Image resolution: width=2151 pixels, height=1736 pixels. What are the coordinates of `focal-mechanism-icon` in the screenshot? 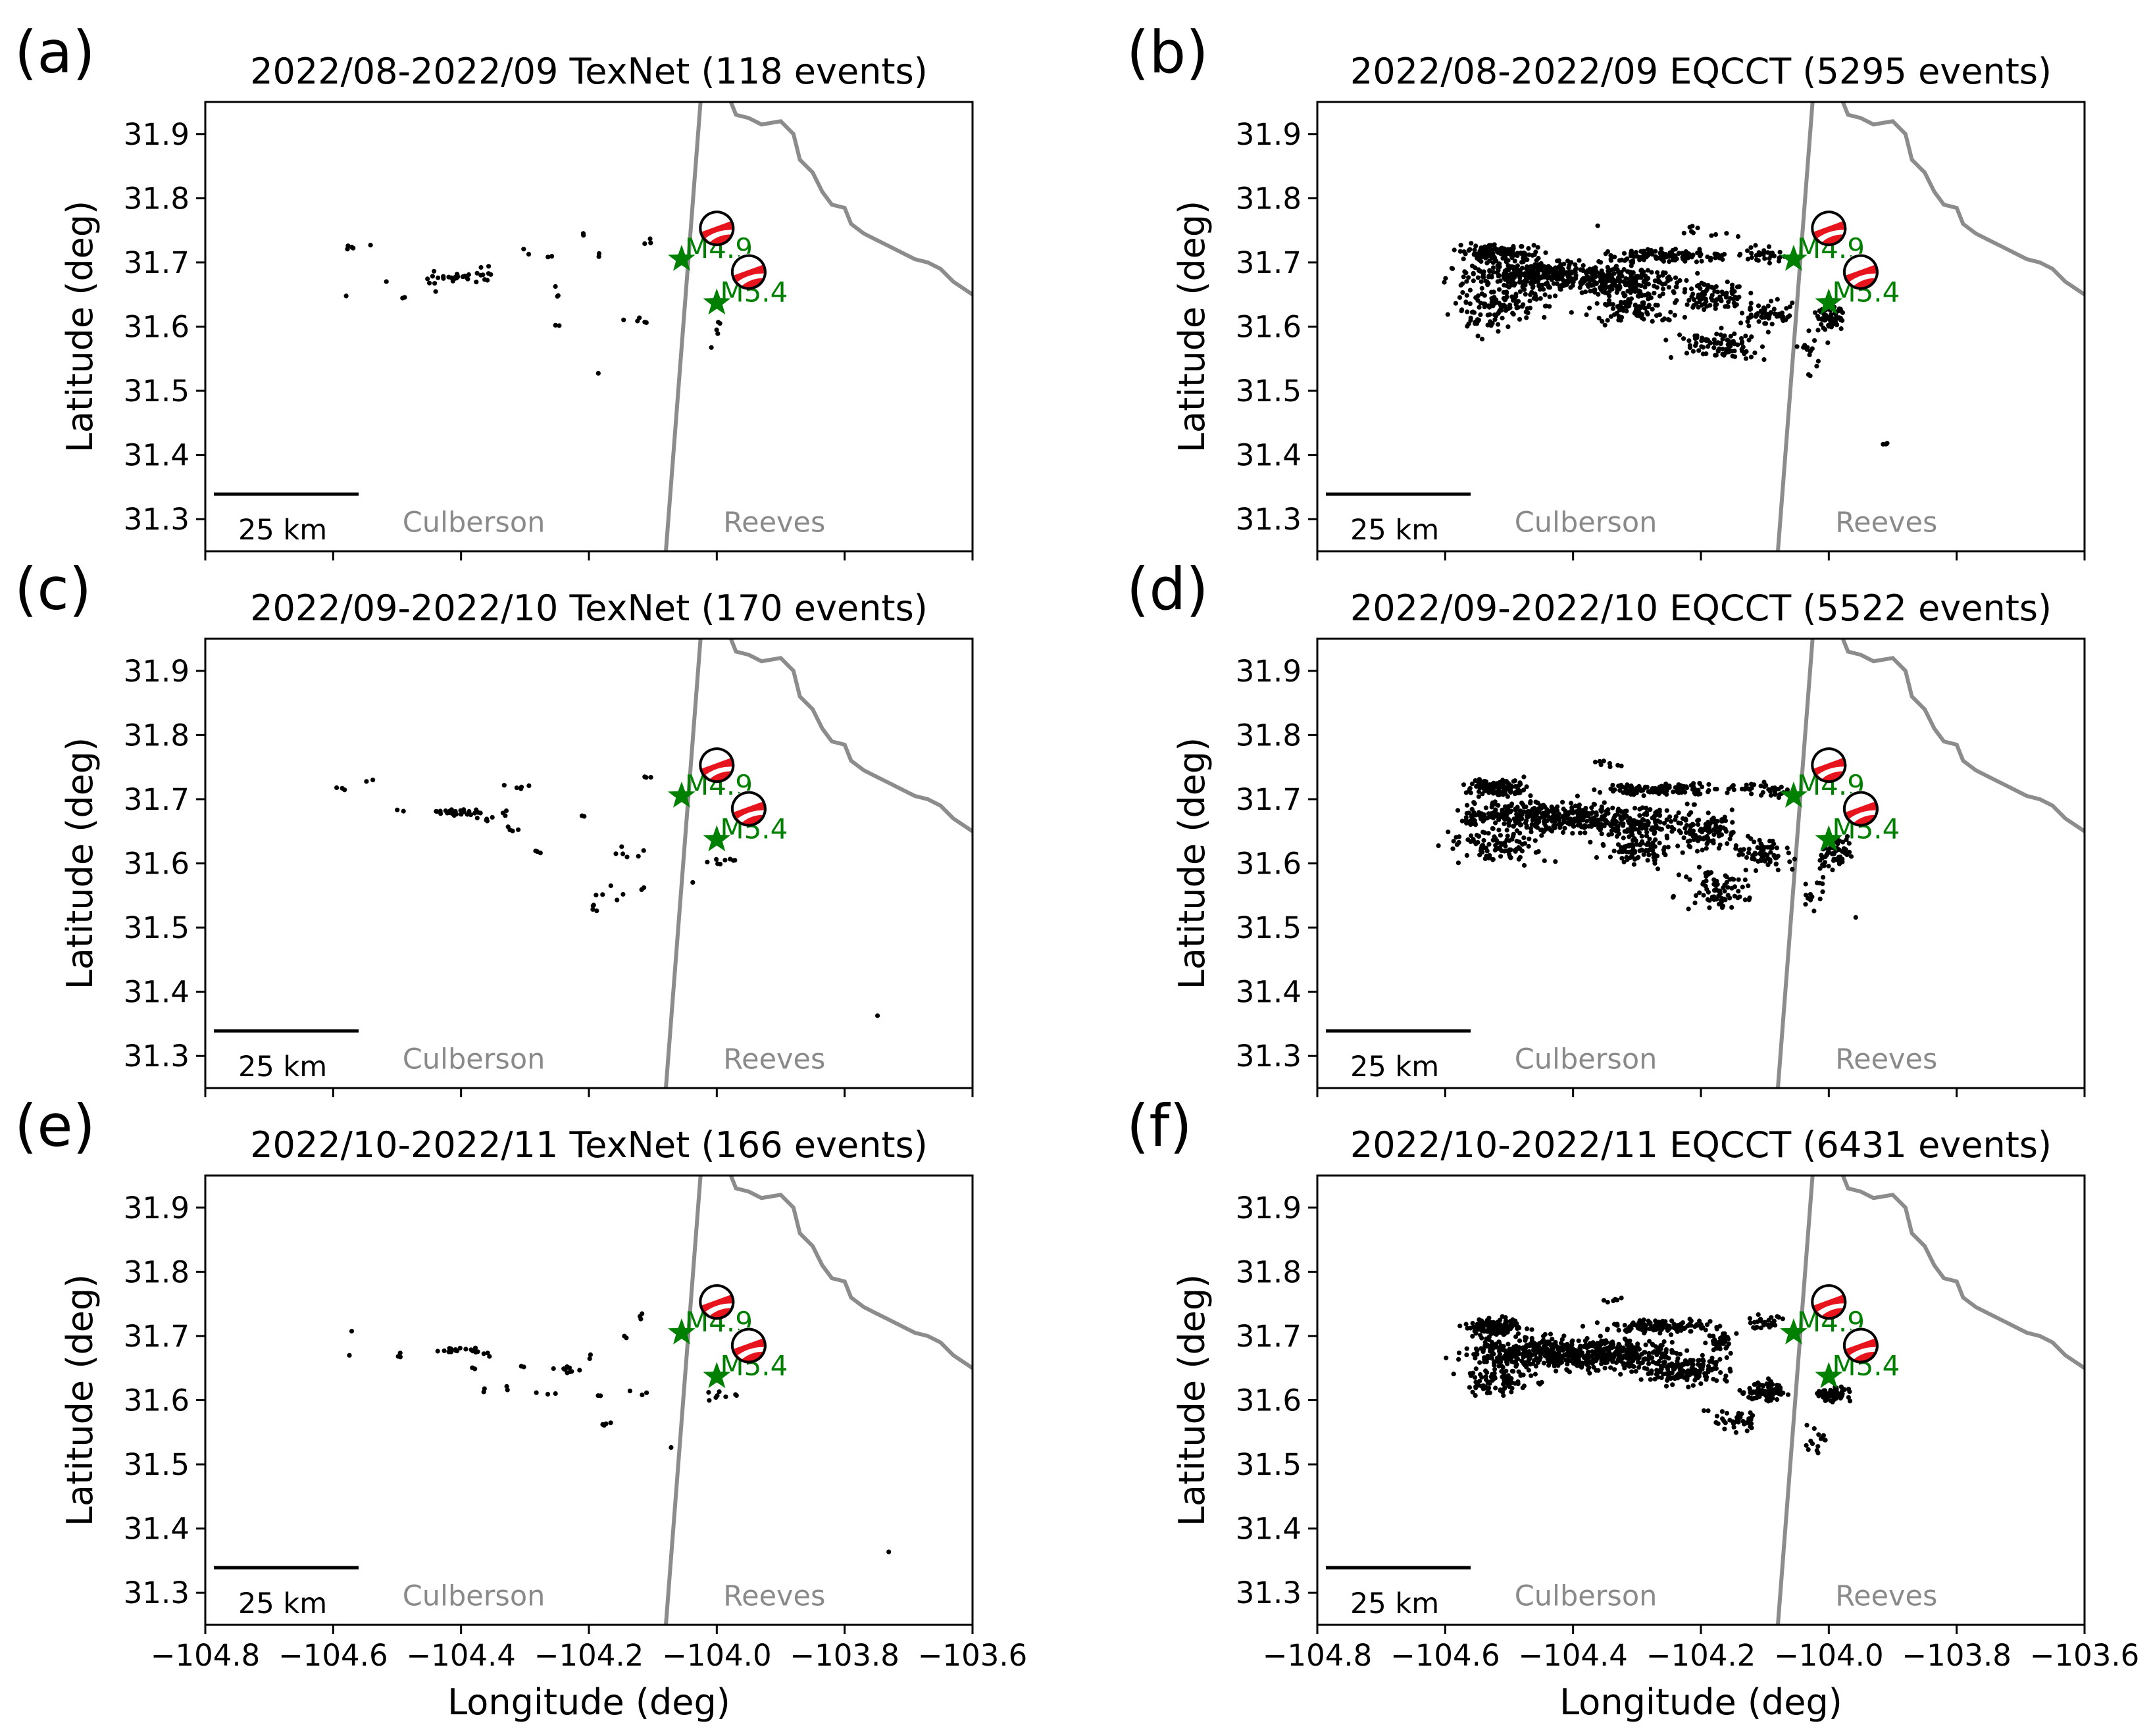 It's located at (748, 809).